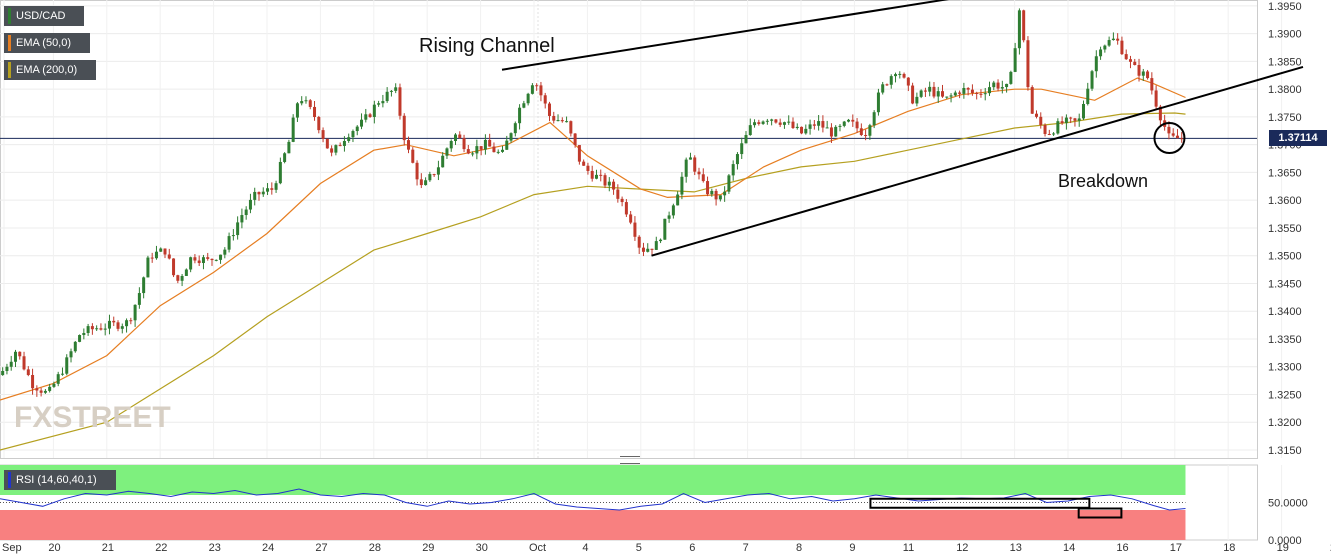  Describe the element at coordinates (1285, 284) in the screenshot. I see `y-tick-label: 1.3450` at that location.